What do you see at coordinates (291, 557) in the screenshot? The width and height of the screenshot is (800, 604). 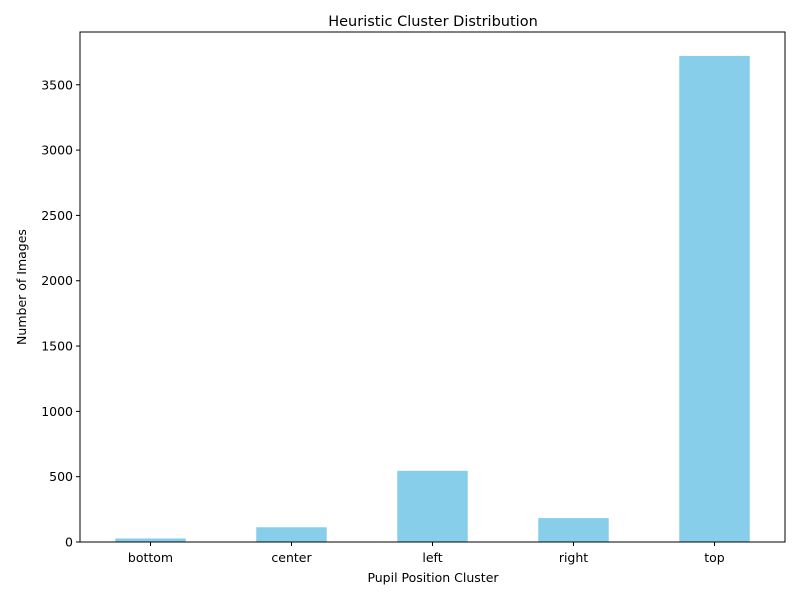 I see `x-tick-label: center` at bounding box center [291, 557].